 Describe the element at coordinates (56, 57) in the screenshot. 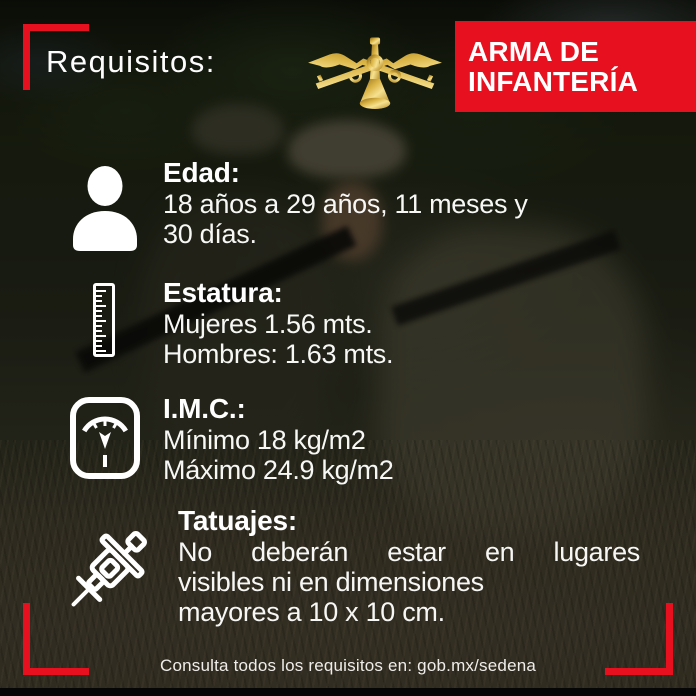

I see `corner-bracket-top-left` at that location.